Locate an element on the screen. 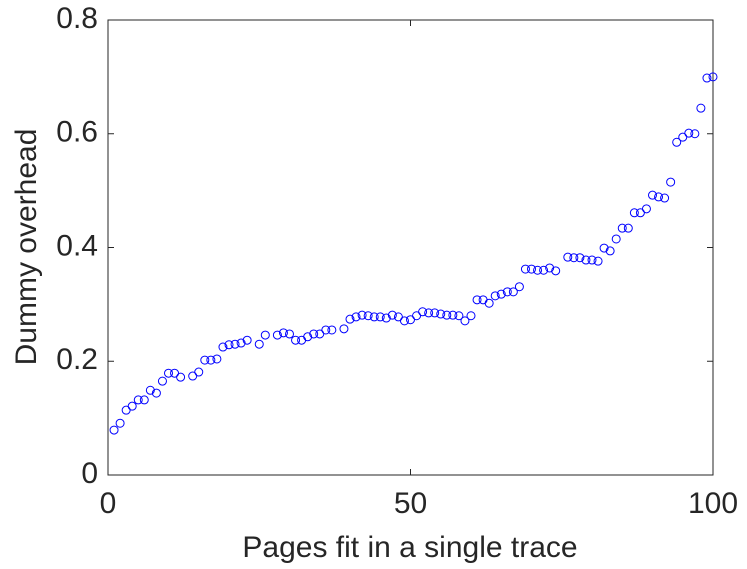 This screenshot has width=747, height=569. x-axis-label: Pages fit in a single trace is located at coordinates (409, 547).